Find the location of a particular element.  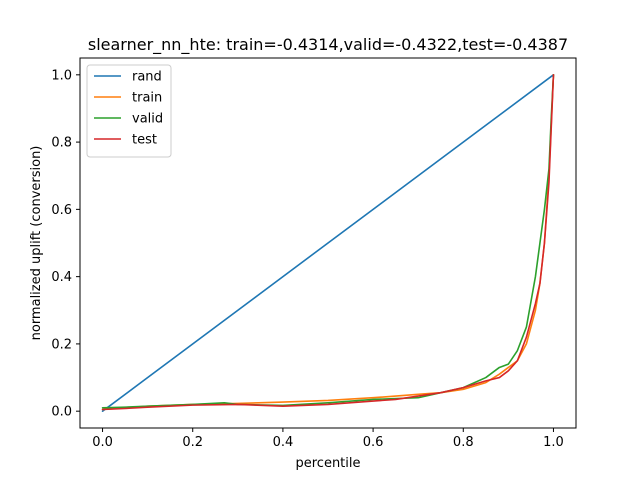

y-tick-label: 0.6 is located at coordinates (61, 210).